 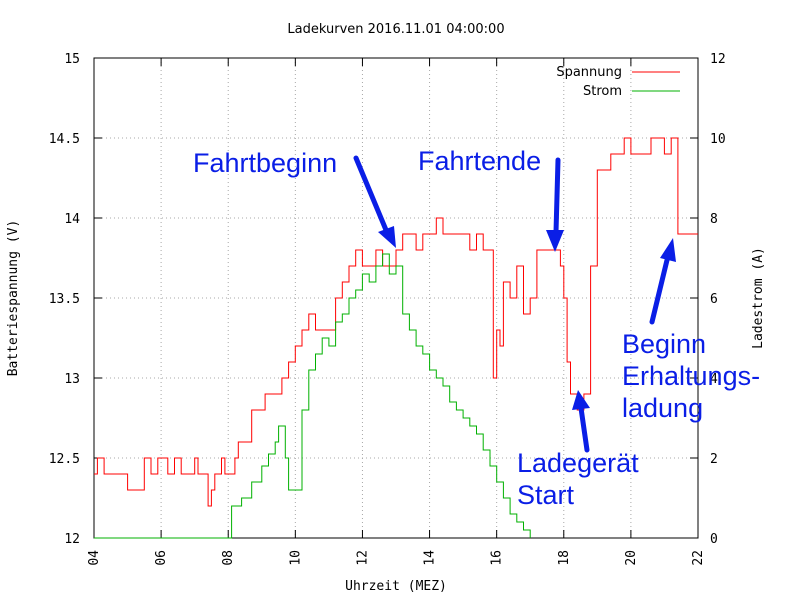 What do you see at coordinates (72, 539) in the screenshot?
I see `y-left-tick-label: 12` at bounding box center [72, 539].